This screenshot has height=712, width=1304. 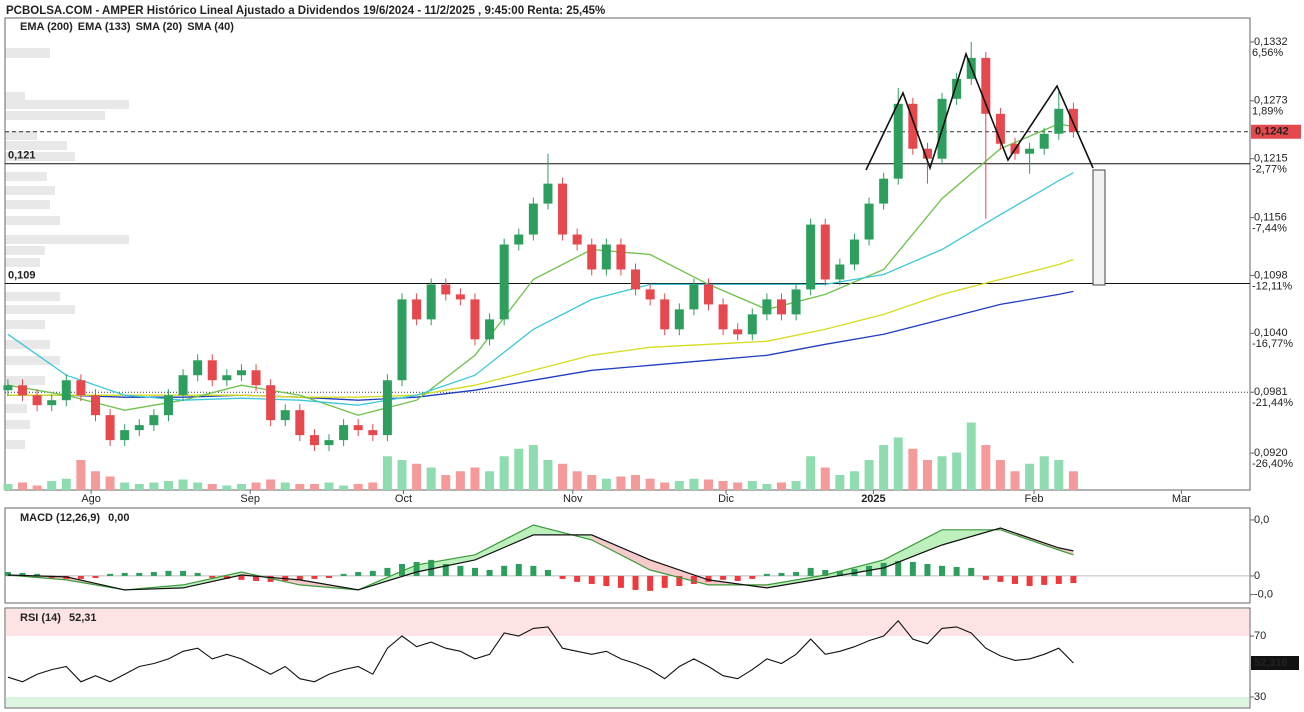 What do you see at coordinates (403, 499) in the screenshot?
I see `x-tick-label: Oct` at bounding box center [403, 499].